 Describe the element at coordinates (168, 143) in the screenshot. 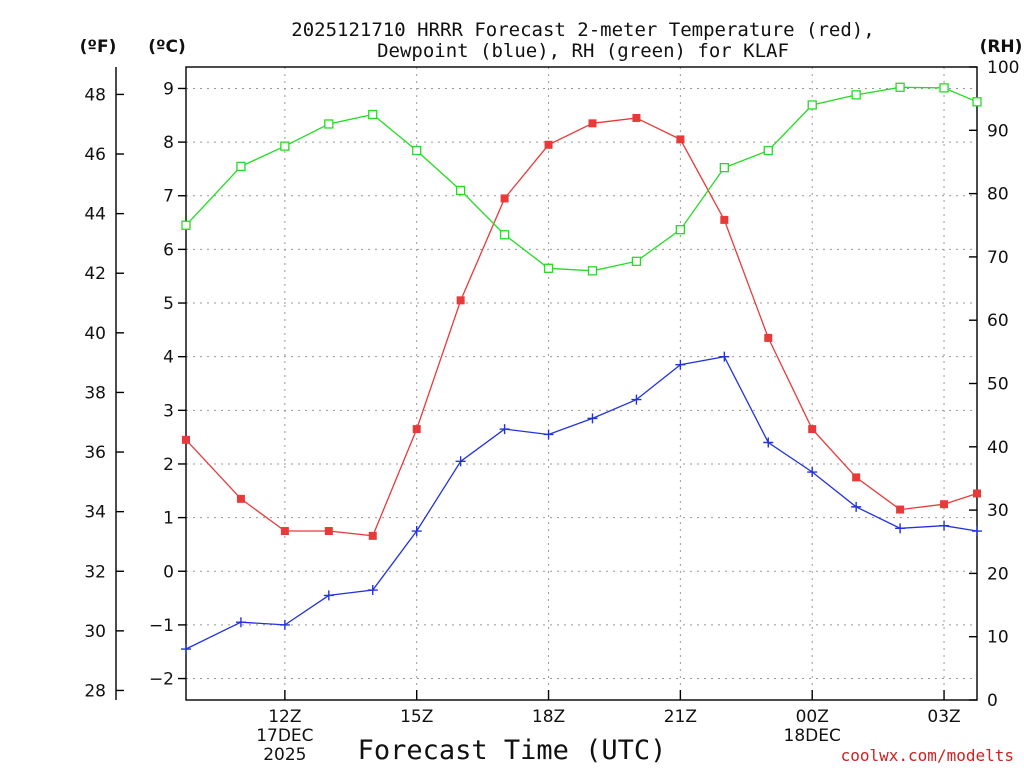

I see `celsius-tick-label: 8` at that location.